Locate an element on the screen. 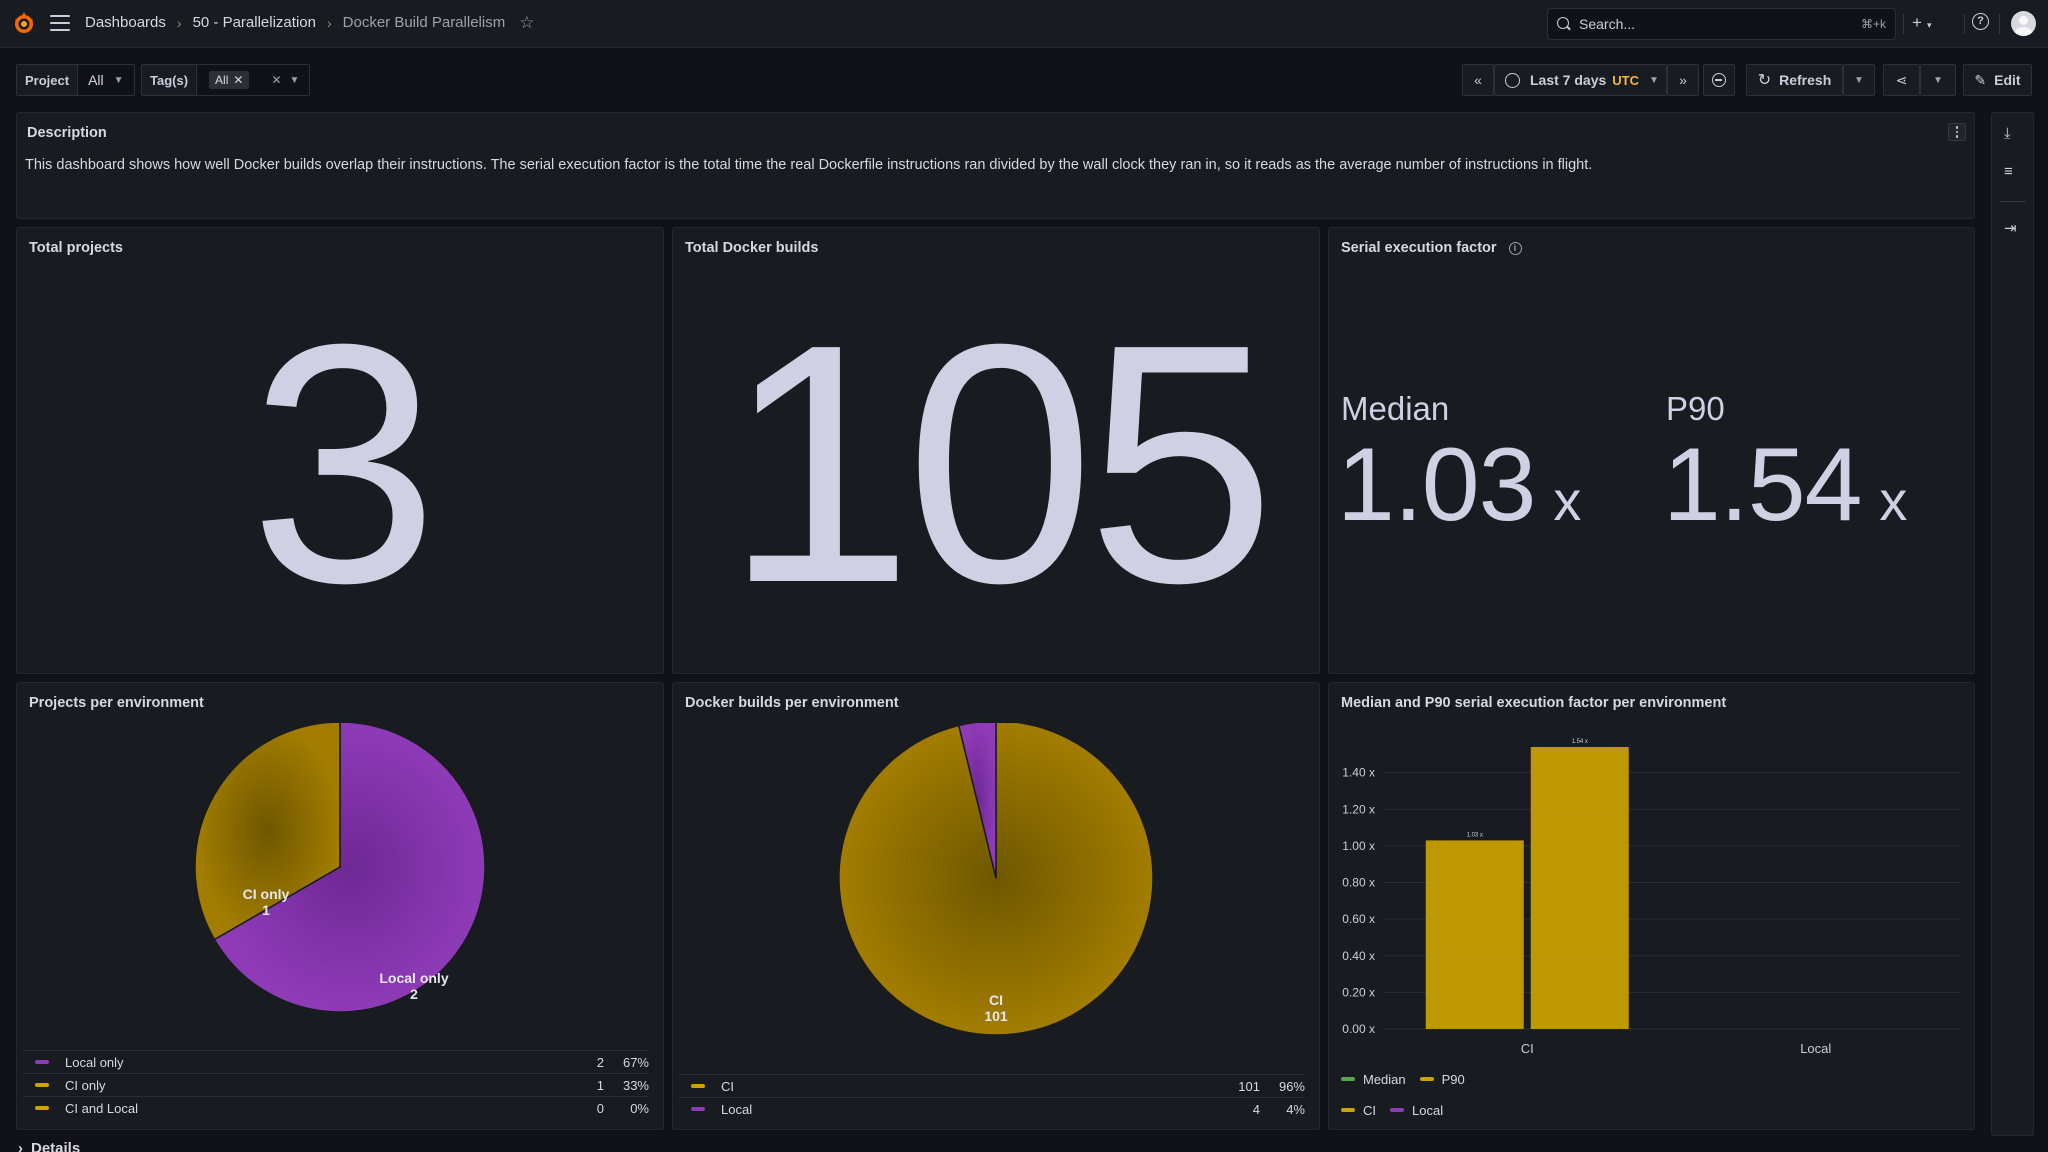 This screenshot has height=1152, width=2048. collapse-icon: ⇥ is located at coordinates (2010, 228).